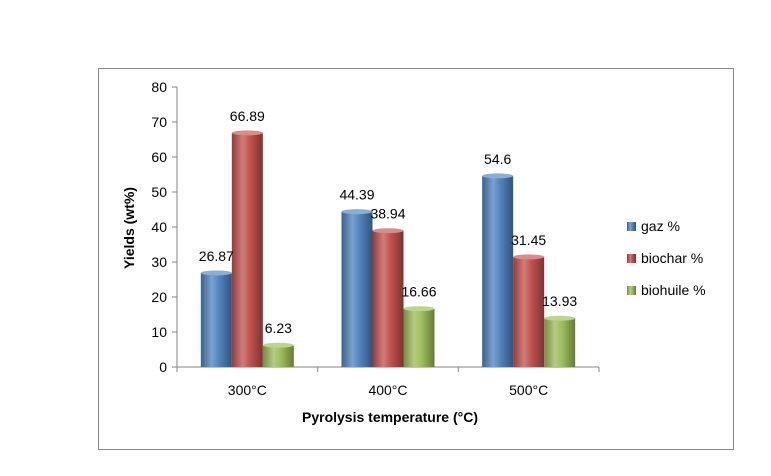 Image resolution: width=771 pixels, height=476 pixels. I want to click on y-tick-label: 20, so click(159, 297).